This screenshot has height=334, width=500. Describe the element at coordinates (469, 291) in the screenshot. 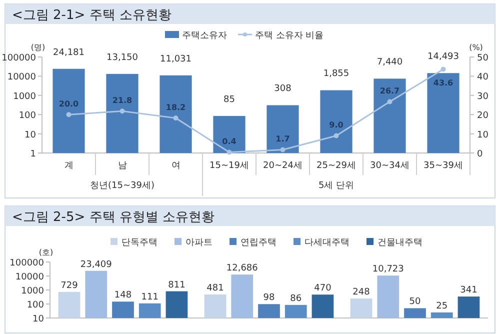

I see `data-label: 341` at that location.